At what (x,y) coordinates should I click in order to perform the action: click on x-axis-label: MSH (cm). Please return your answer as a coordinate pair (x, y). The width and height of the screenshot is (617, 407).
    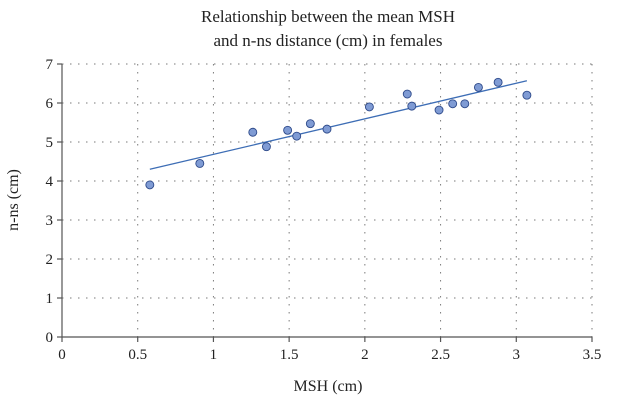
    Looking at the image, I should click on (328, 386).